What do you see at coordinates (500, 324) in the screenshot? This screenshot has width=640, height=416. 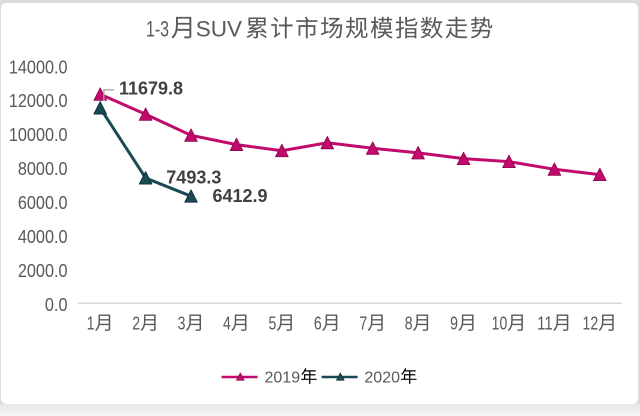 I see `svg-text: 10` at bounding box center [500, 324].